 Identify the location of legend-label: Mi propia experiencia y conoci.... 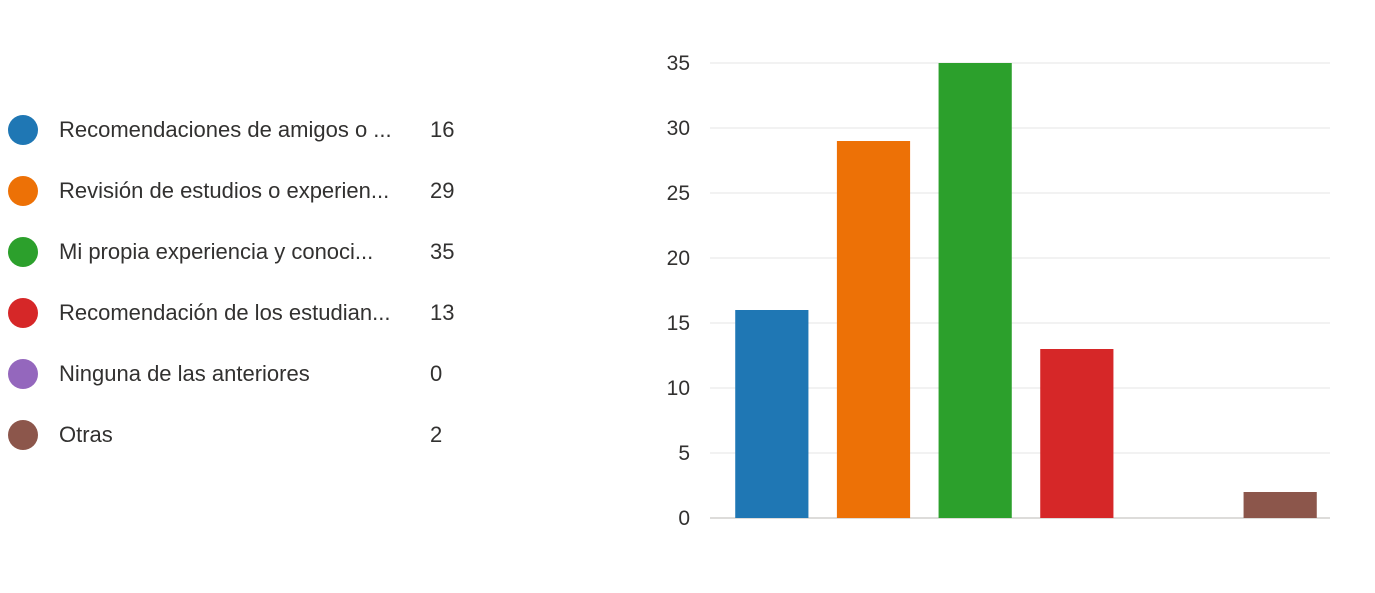
(216, 251).